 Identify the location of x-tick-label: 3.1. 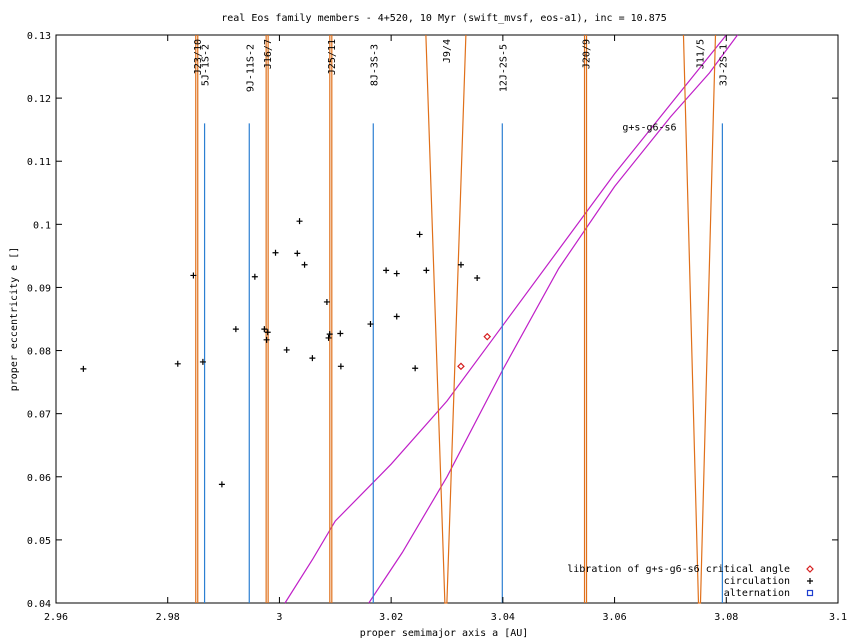
(838, 617).